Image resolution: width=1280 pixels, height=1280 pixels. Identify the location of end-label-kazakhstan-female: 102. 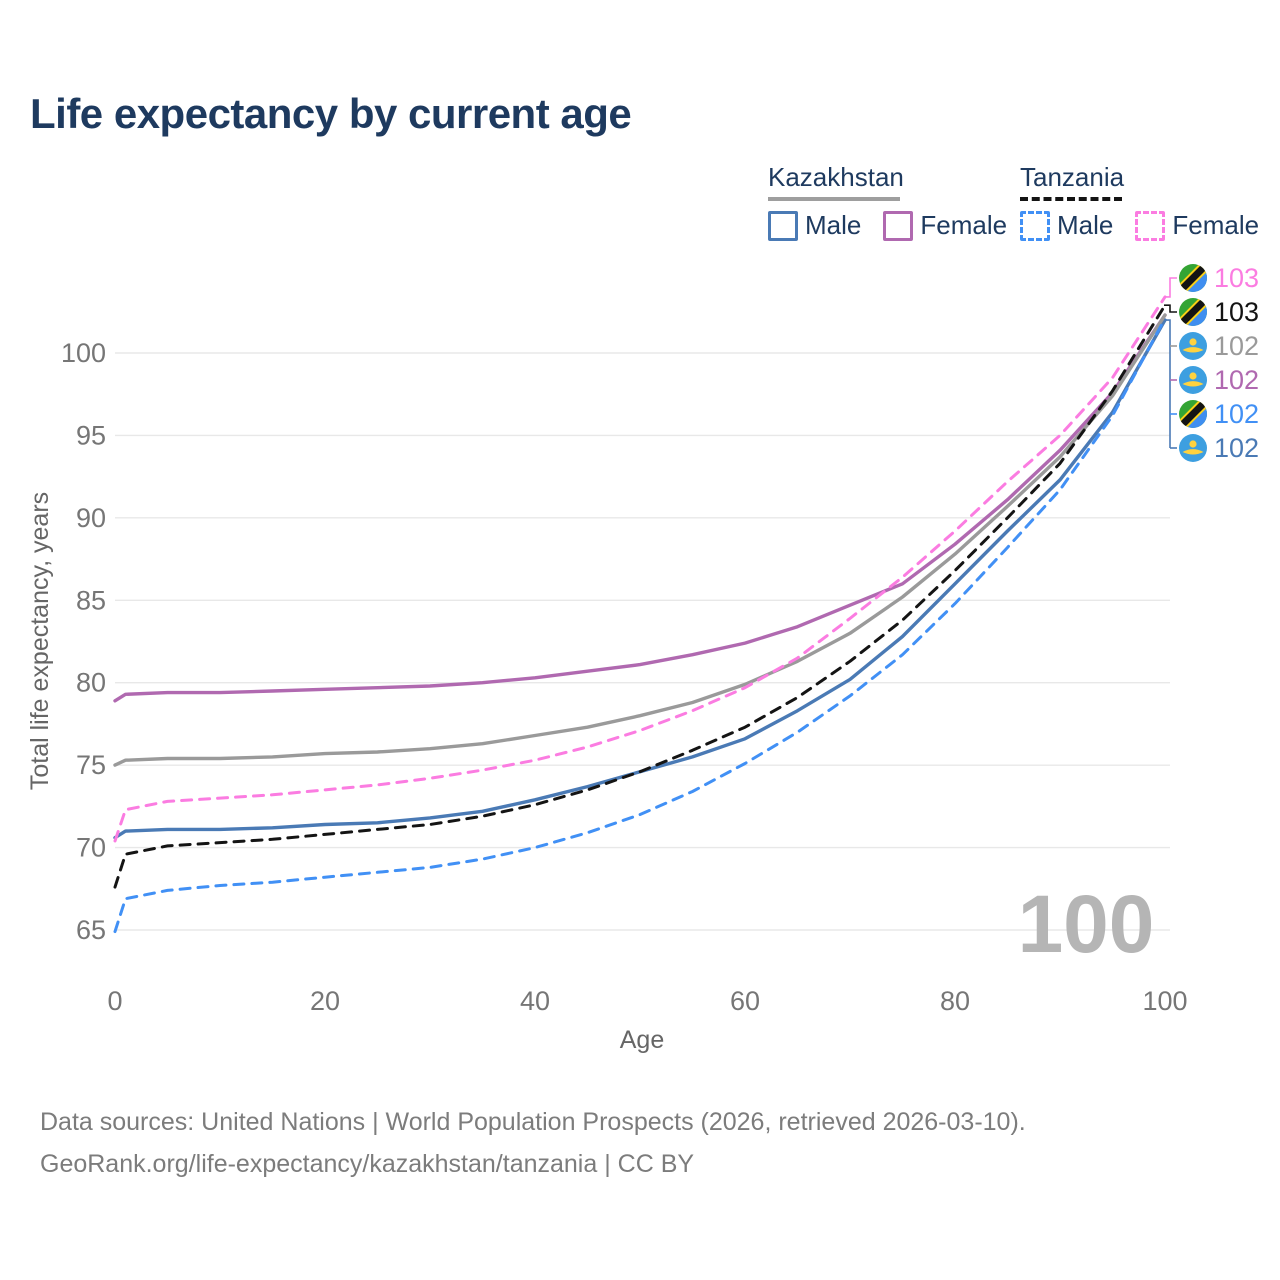
(1219, 379).